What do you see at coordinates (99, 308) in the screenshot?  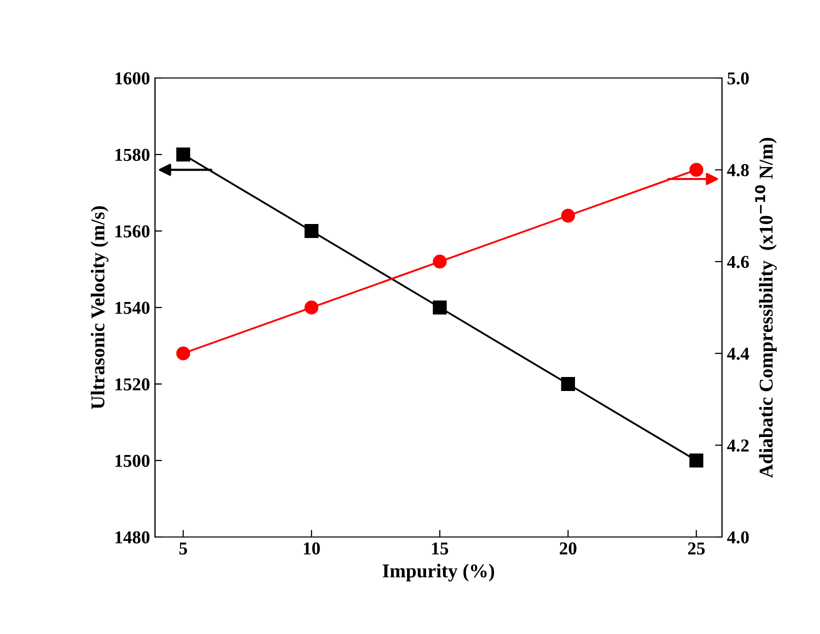 I see `y-axis-title: Ultrasonic Velocity (m/s)` at bounding box center [99, 308].